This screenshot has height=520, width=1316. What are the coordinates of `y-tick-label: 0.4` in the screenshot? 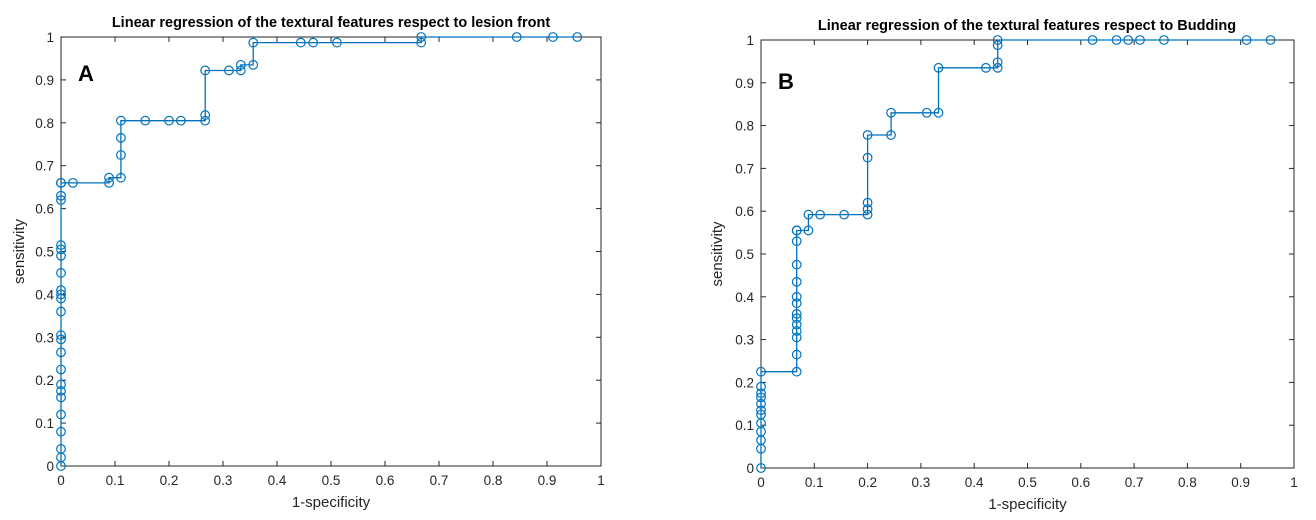 It's located at (744, 297).